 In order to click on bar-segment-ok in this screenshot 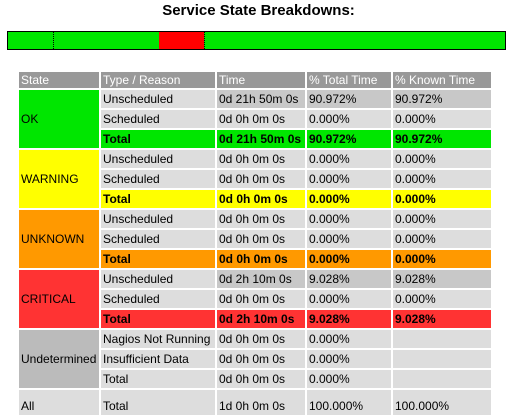, I will do `click(256, 40)`.